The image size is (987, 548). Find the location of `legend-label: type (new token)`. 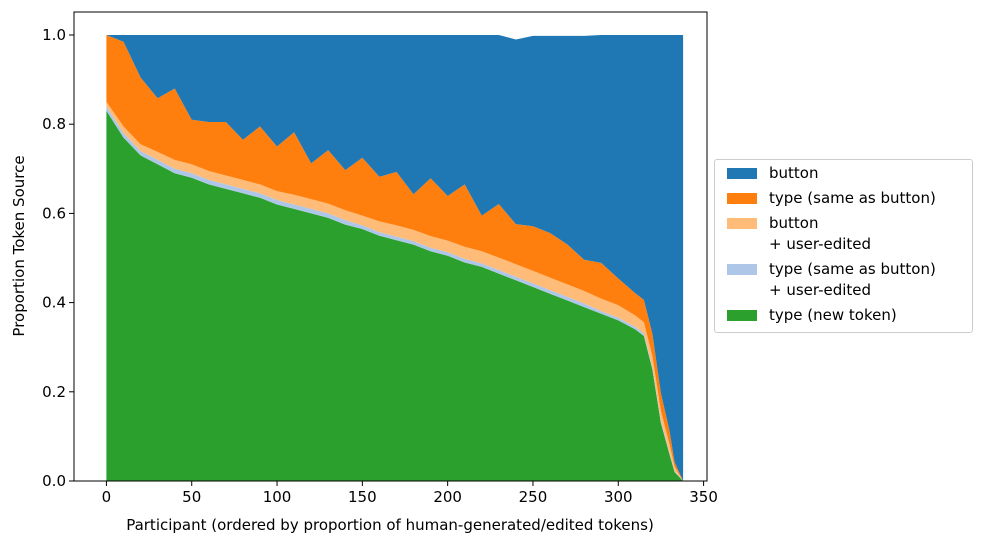

legend-label: type (new token) is located at coordinates (833, 315).